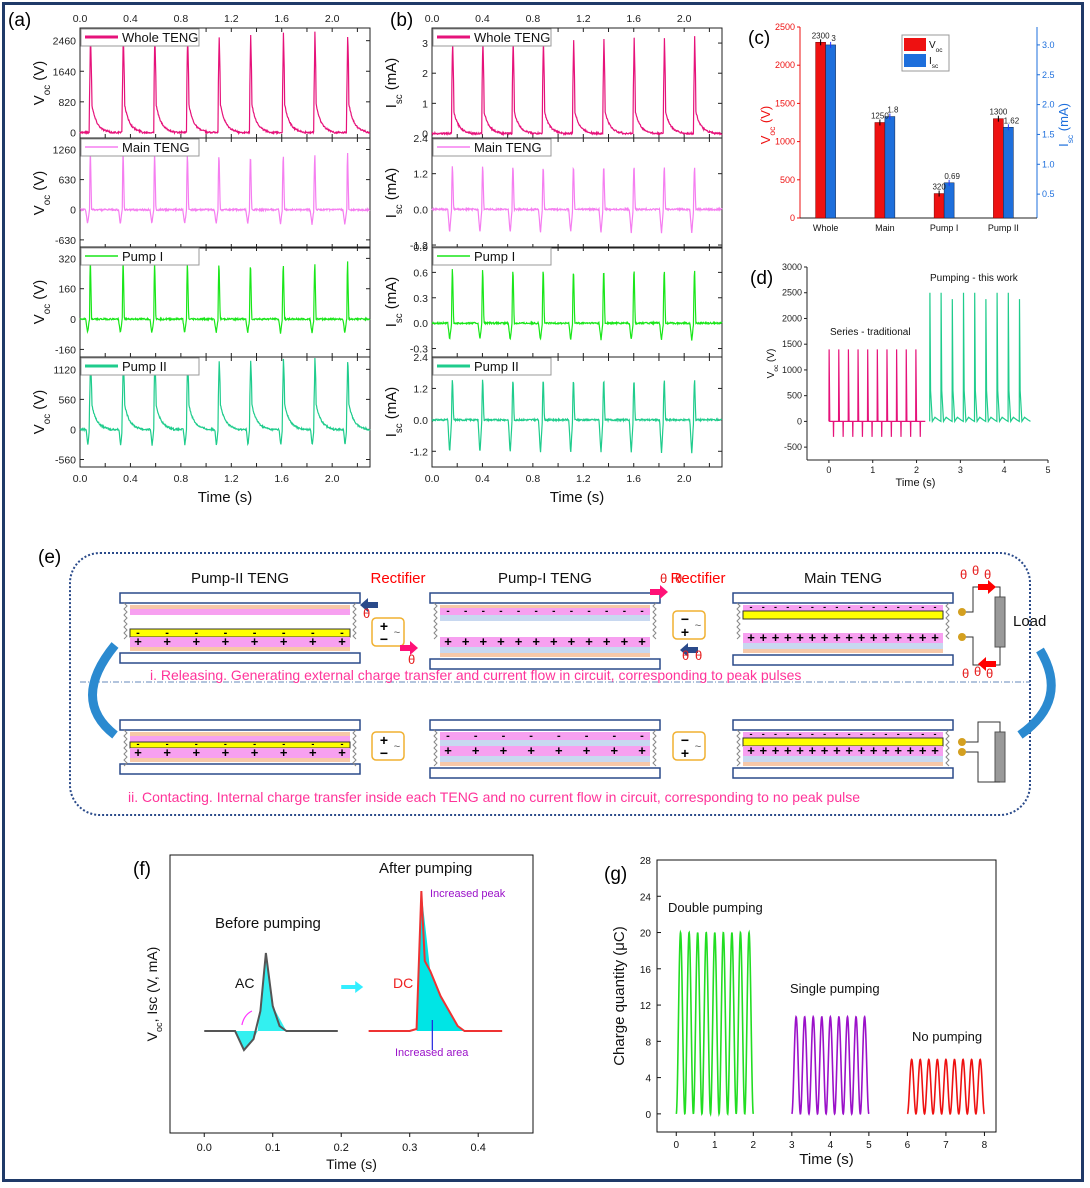 This screenshot has height=1188, width=1090. What do you see at coordinates (998, 112) in the screenshot?
I see `bar-data-label: 1300` at bounding box center [998, 112].